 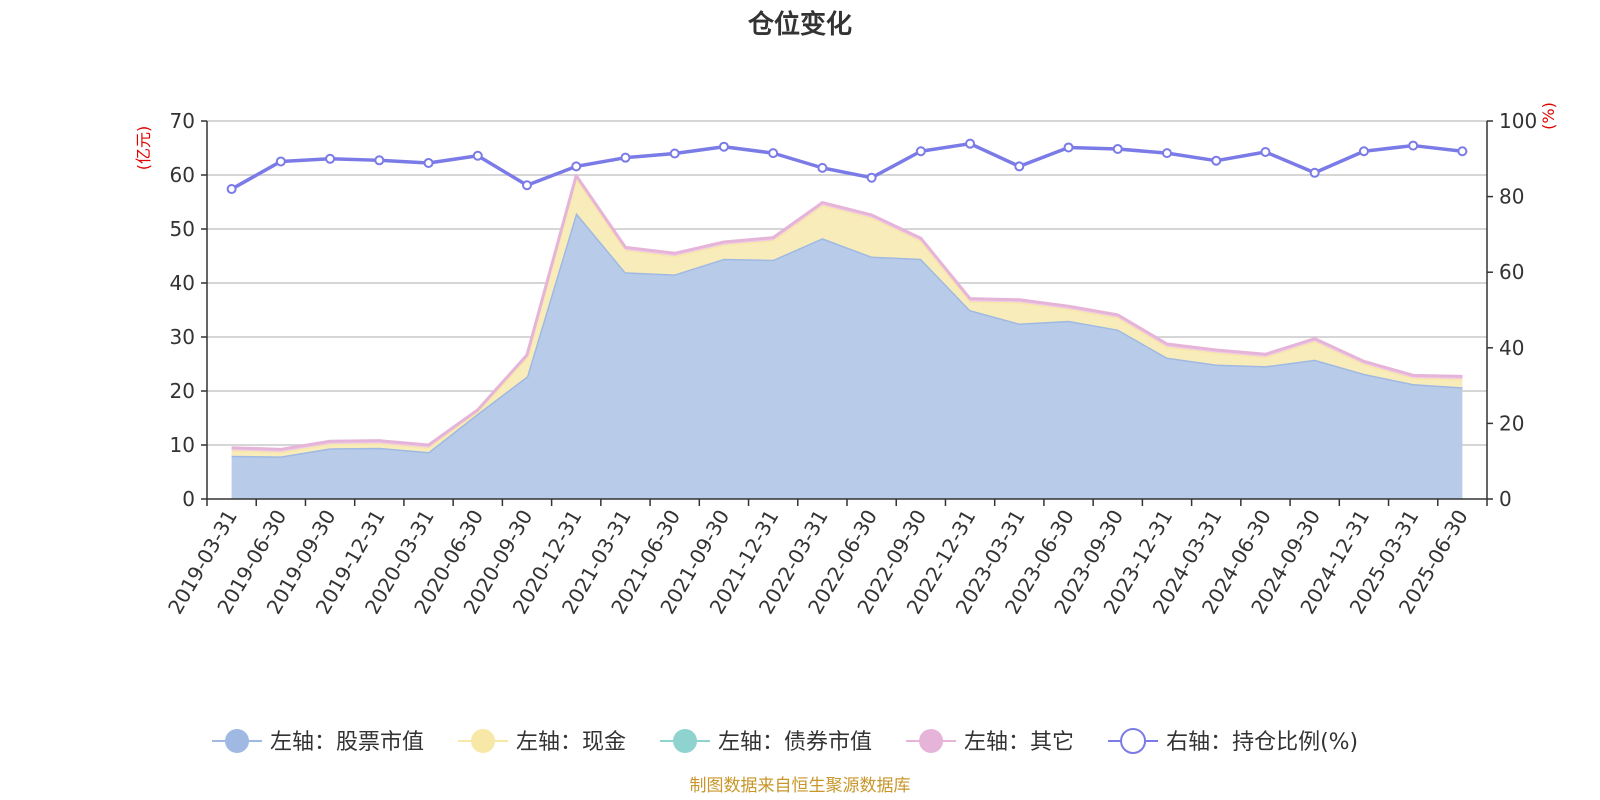 What do you see at coordinates (1505, 499) in the screenshot?
I see `right-tick-label: 0` at bounding box center [1505, 499].